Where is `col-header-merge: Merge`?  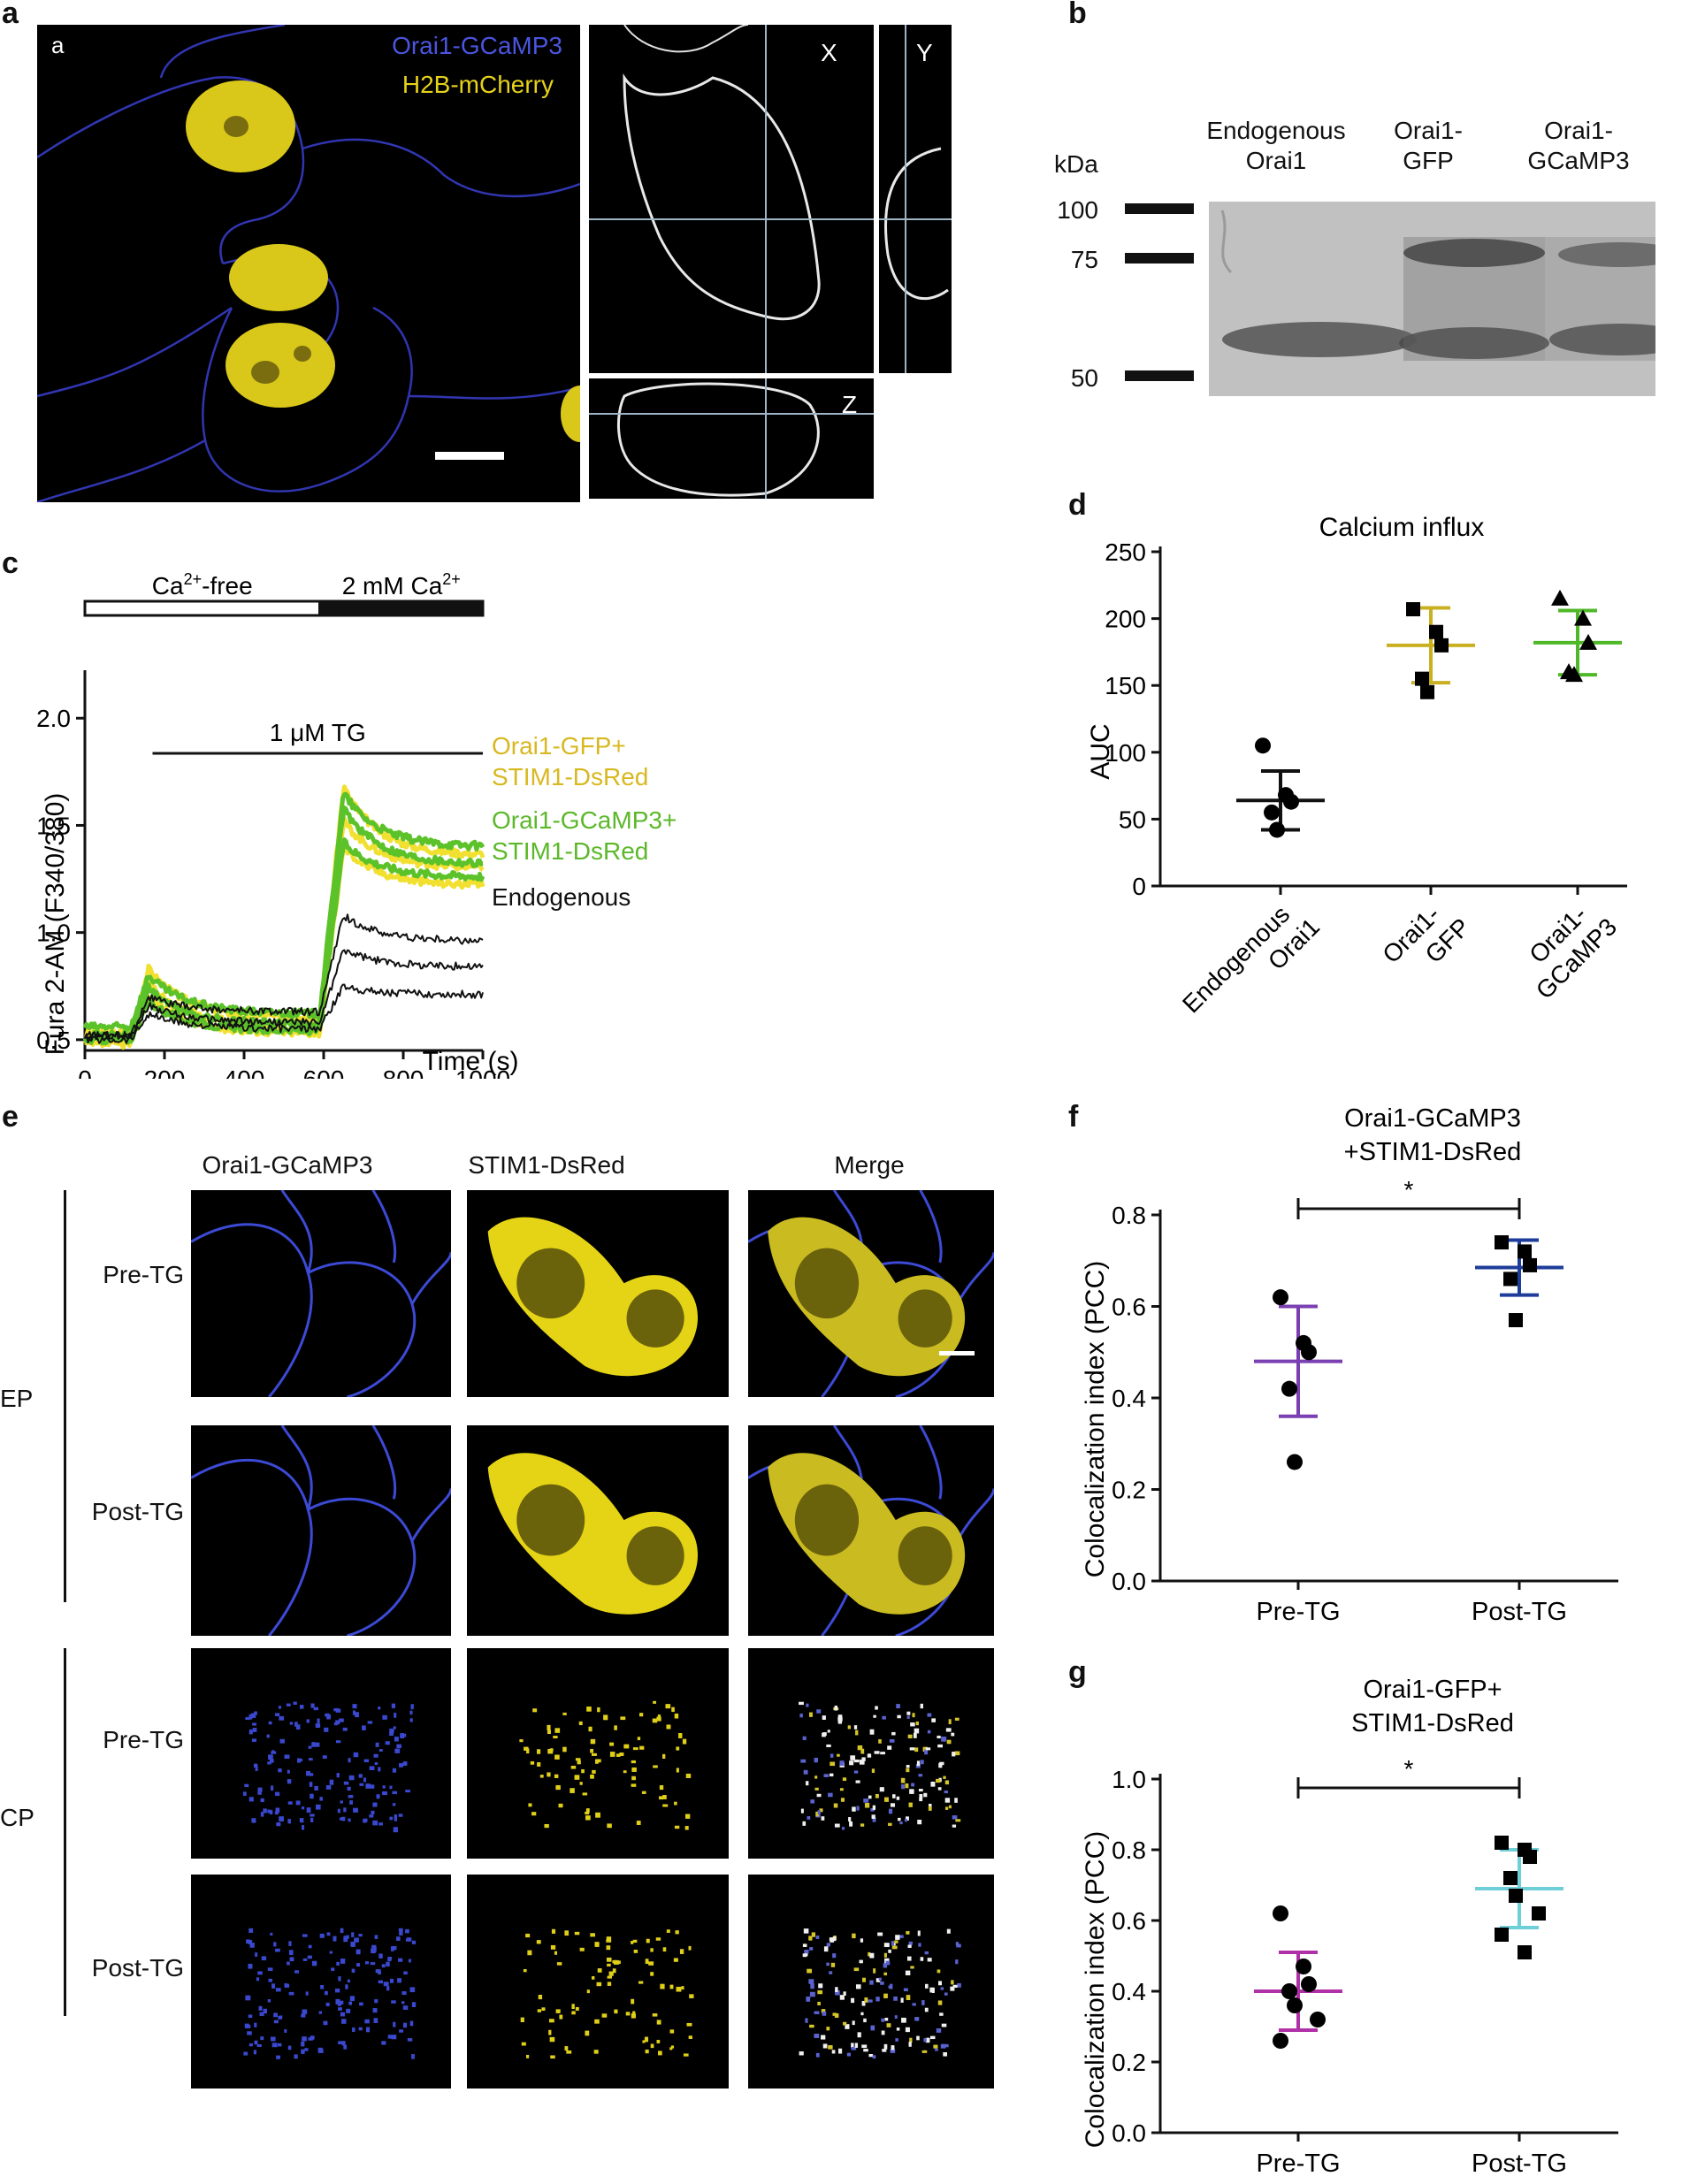 col-header-merge: Merge is located at coordinates (869, 1165).